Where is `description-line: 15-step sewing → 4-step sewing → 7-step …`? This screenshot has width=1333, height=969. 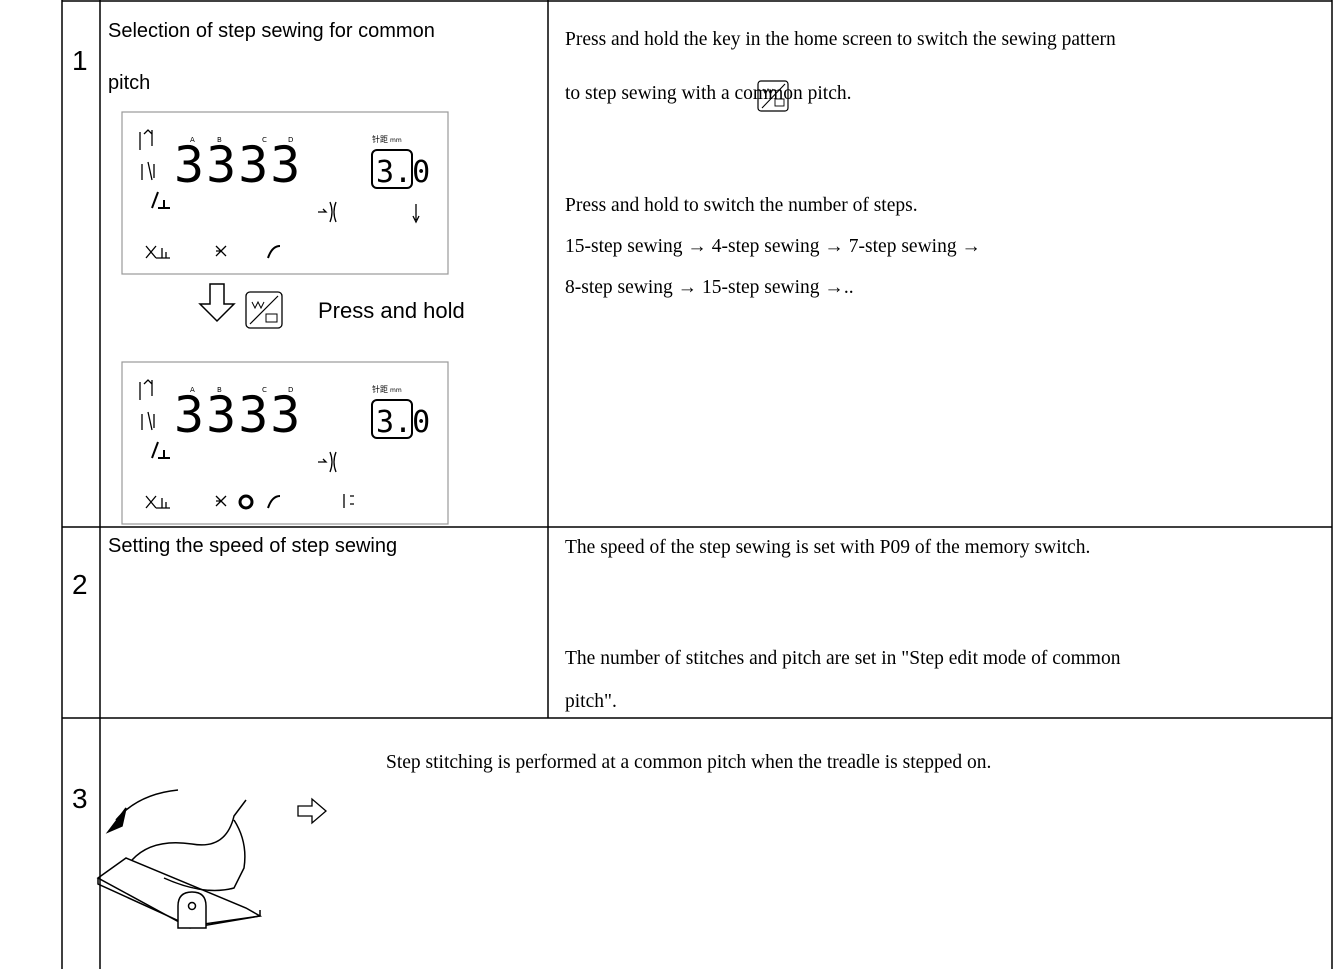
description-line: 15-step sewing → 4-step sewing → 7-step … is located at coordinates (773, 246).